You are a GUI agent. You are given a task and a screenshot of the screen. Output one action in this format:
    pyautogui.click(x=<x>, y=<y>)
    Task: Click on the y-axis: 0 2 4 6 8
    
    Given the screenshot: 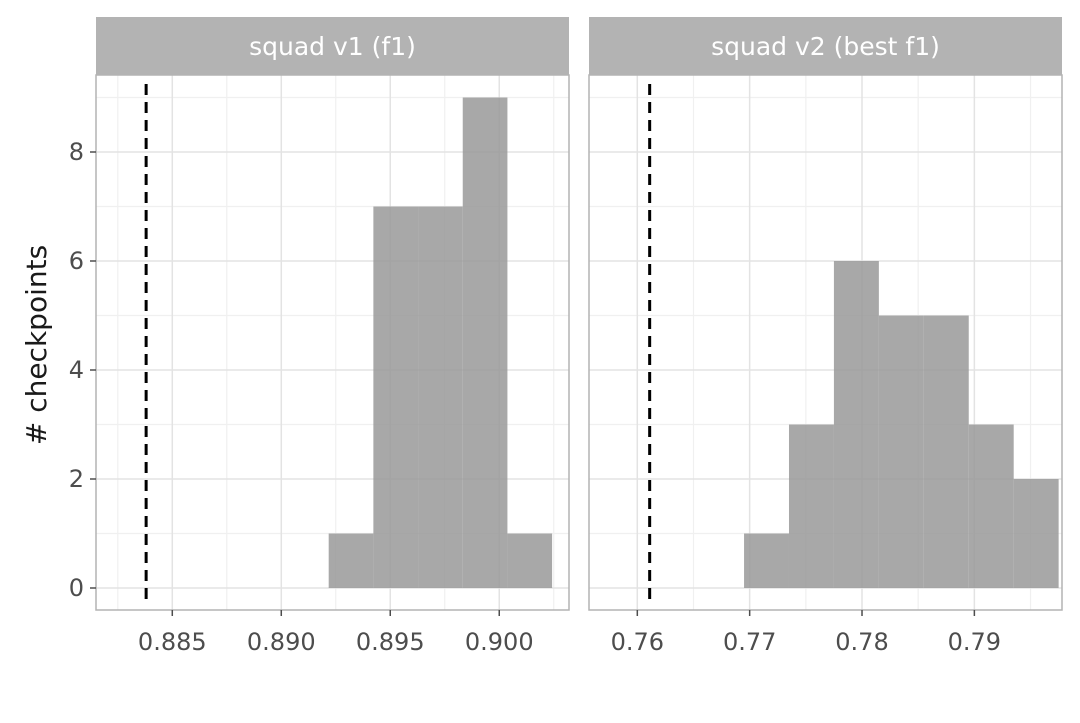 What is the action you would take?
    pyautogui.click(x=82, y=370)
    